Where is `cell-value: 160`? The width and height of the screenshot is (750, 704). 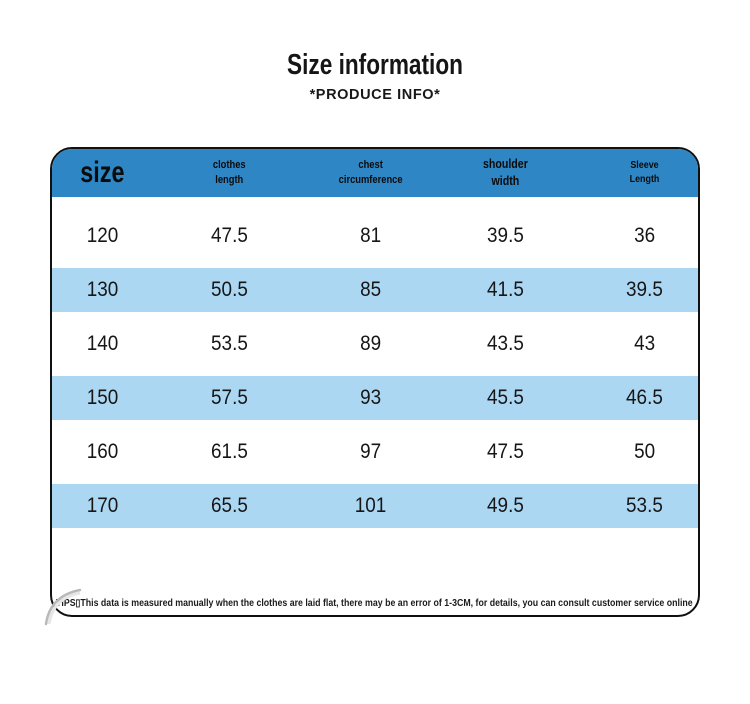
cell-value: 160 is located at coordinates (102, 451).